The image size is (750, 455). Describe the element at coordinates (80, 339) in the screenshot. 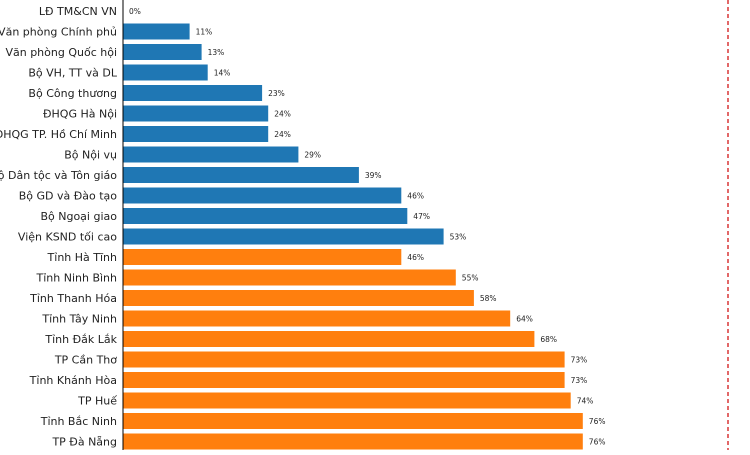

I see `category-label-16: Tỉnh Đắk Lắk` at that location.